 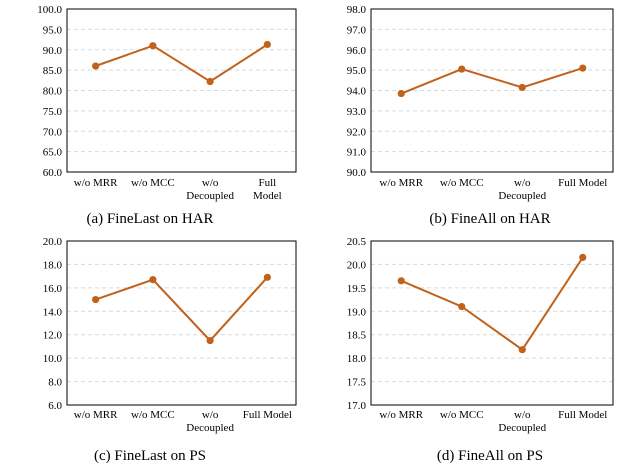 I want to click on y-tick-label: 97.0, so click(x=357, y=30).